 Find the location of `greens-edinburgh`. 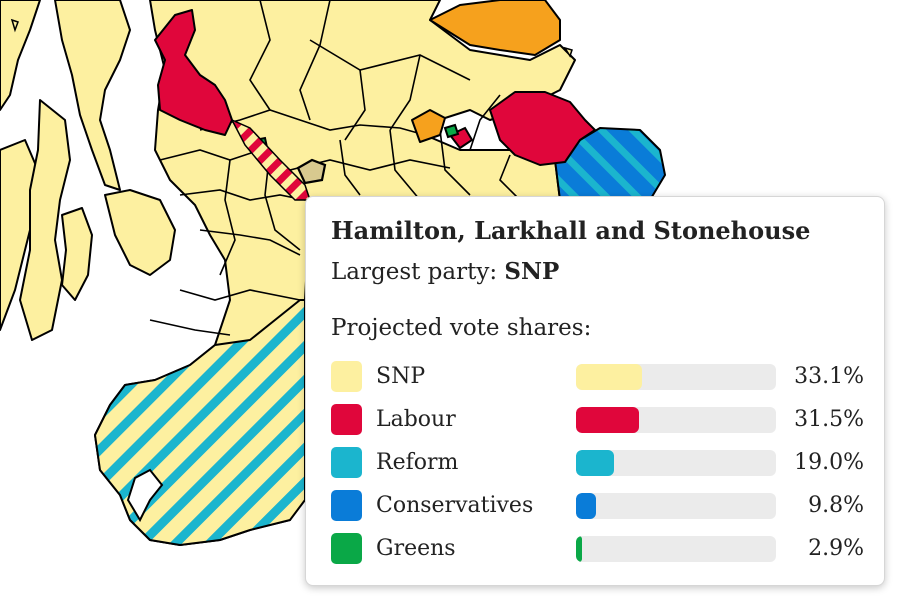

greens-edinburgh is located at coordinates (451, 131).